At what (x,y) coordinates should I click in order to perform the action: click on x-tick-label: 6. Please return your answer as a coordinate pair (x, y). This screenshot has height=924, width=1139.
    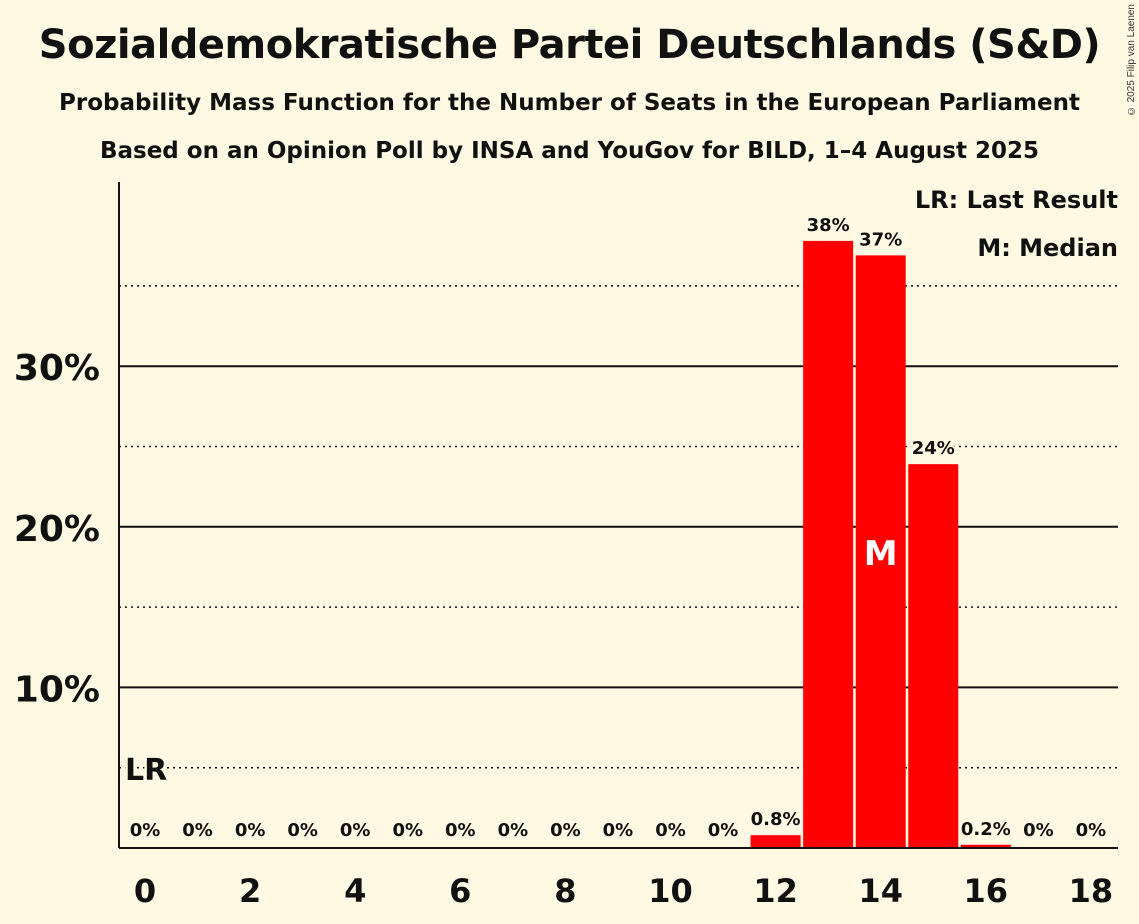
    Looking at the image, I should click on (460, 891).